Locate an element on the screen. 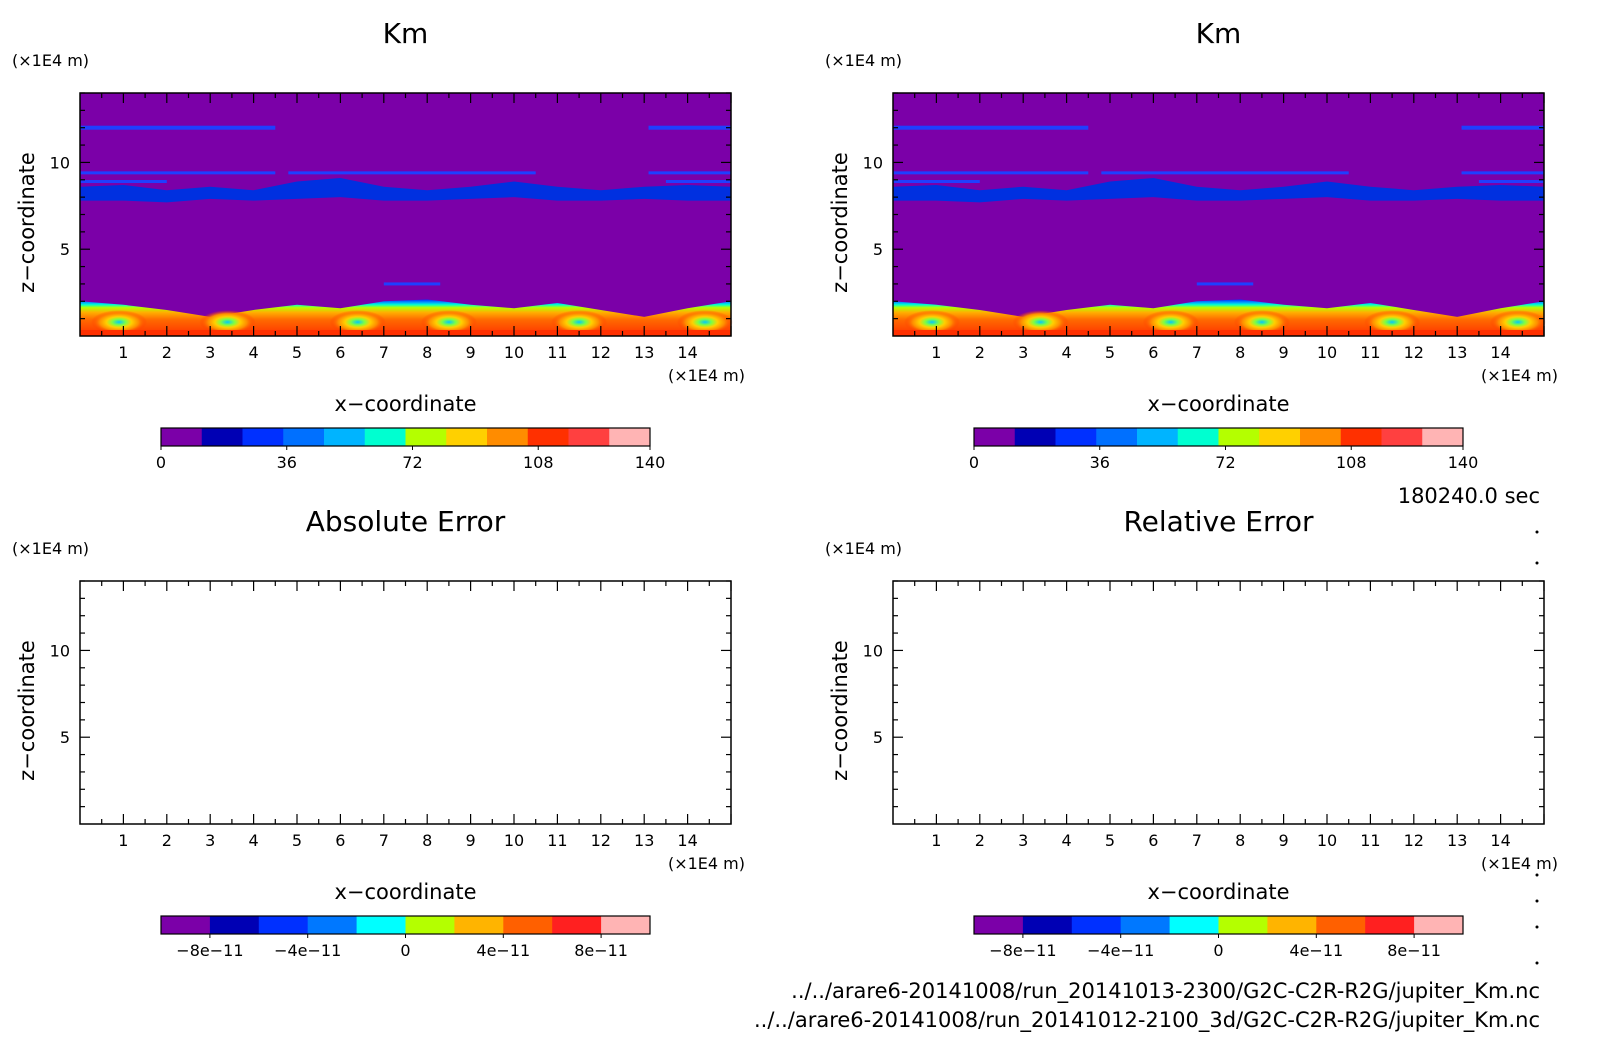  x-tick-label: 9 is located at coordinates (1284, 840).